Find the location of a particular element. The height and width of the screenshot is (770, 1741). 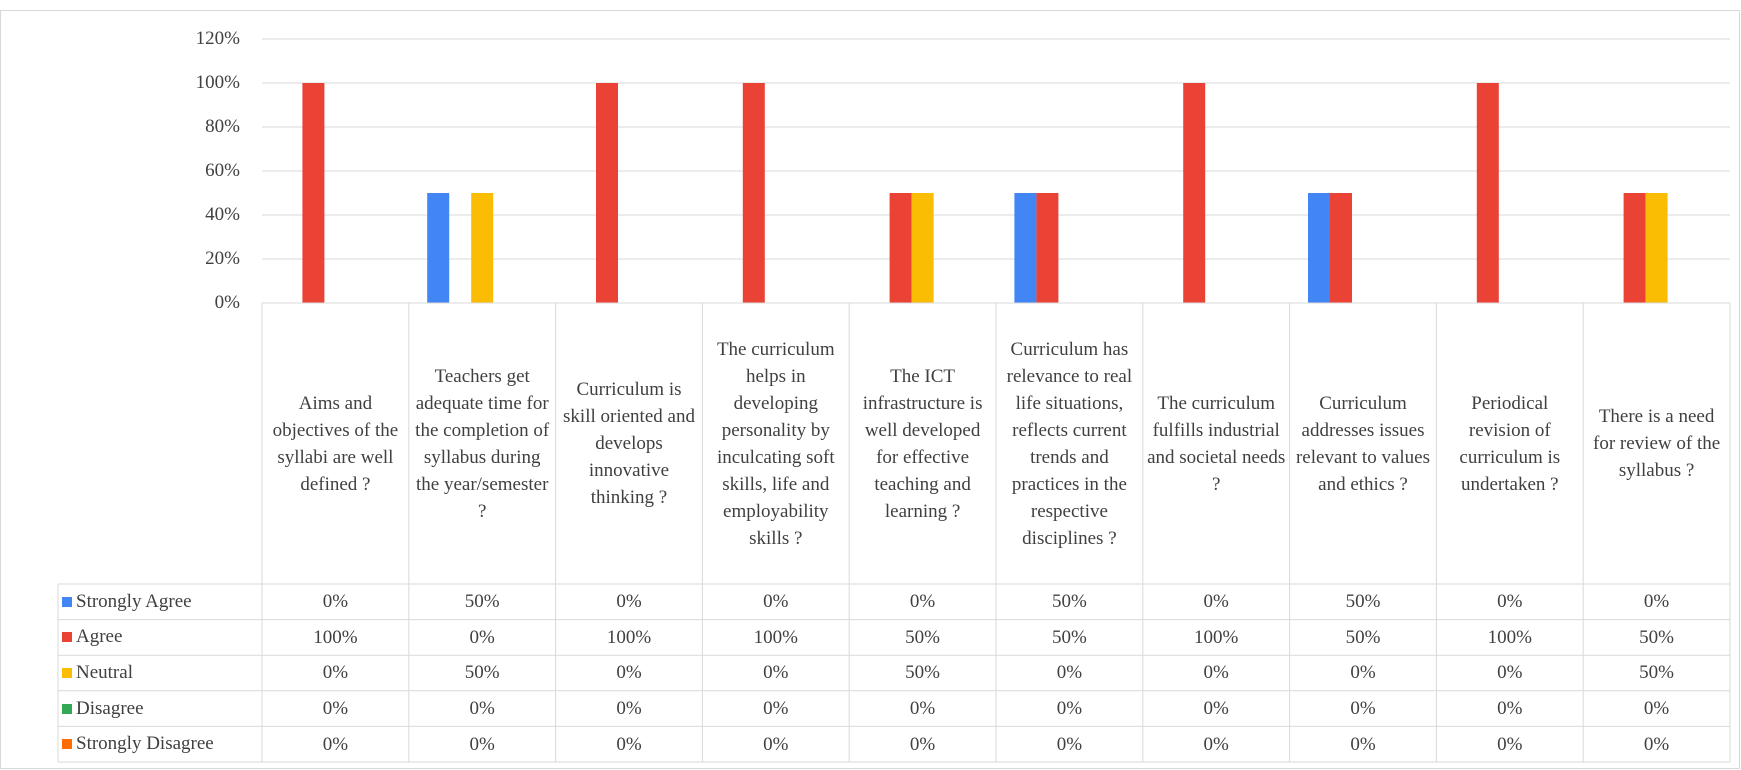

legend-entry: Strongly Disagree is located at coordinates (160, 744).